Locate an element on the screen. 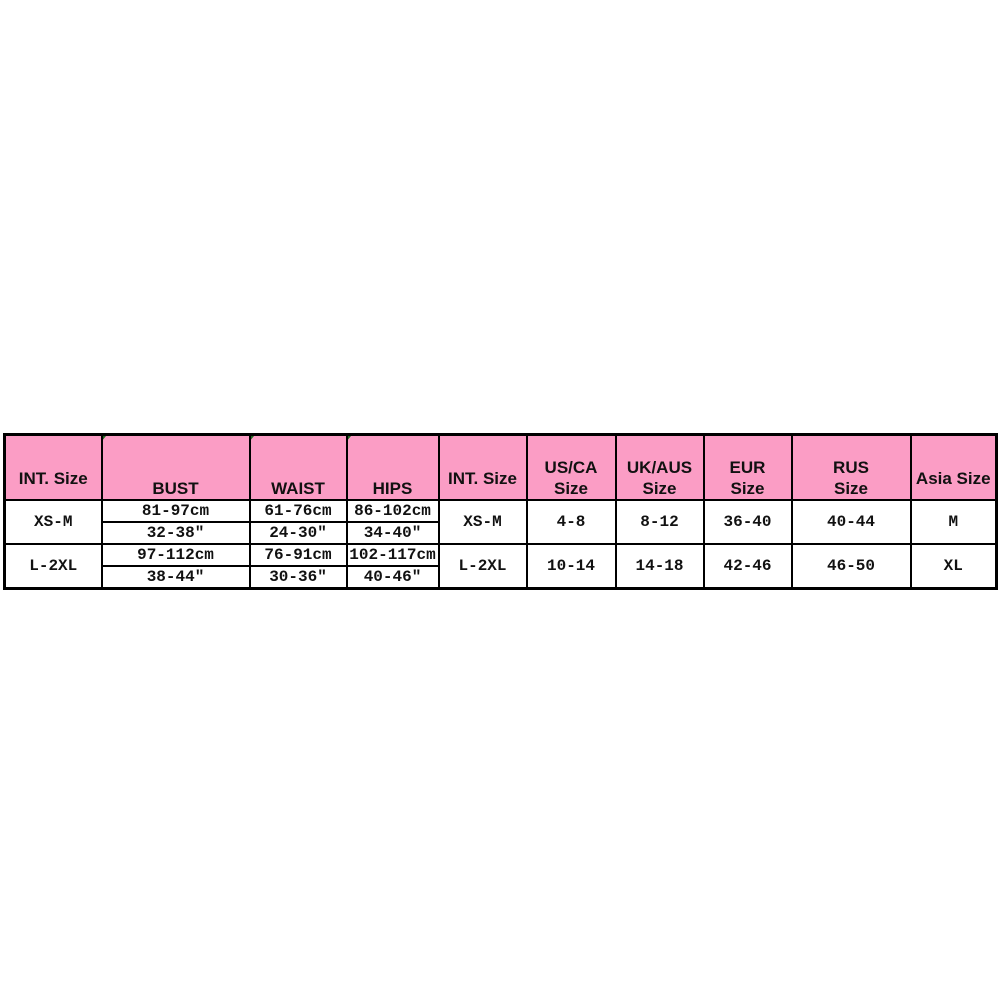  cell-rus-l-2xl: 46-50 is located at coordinates (851, 566).